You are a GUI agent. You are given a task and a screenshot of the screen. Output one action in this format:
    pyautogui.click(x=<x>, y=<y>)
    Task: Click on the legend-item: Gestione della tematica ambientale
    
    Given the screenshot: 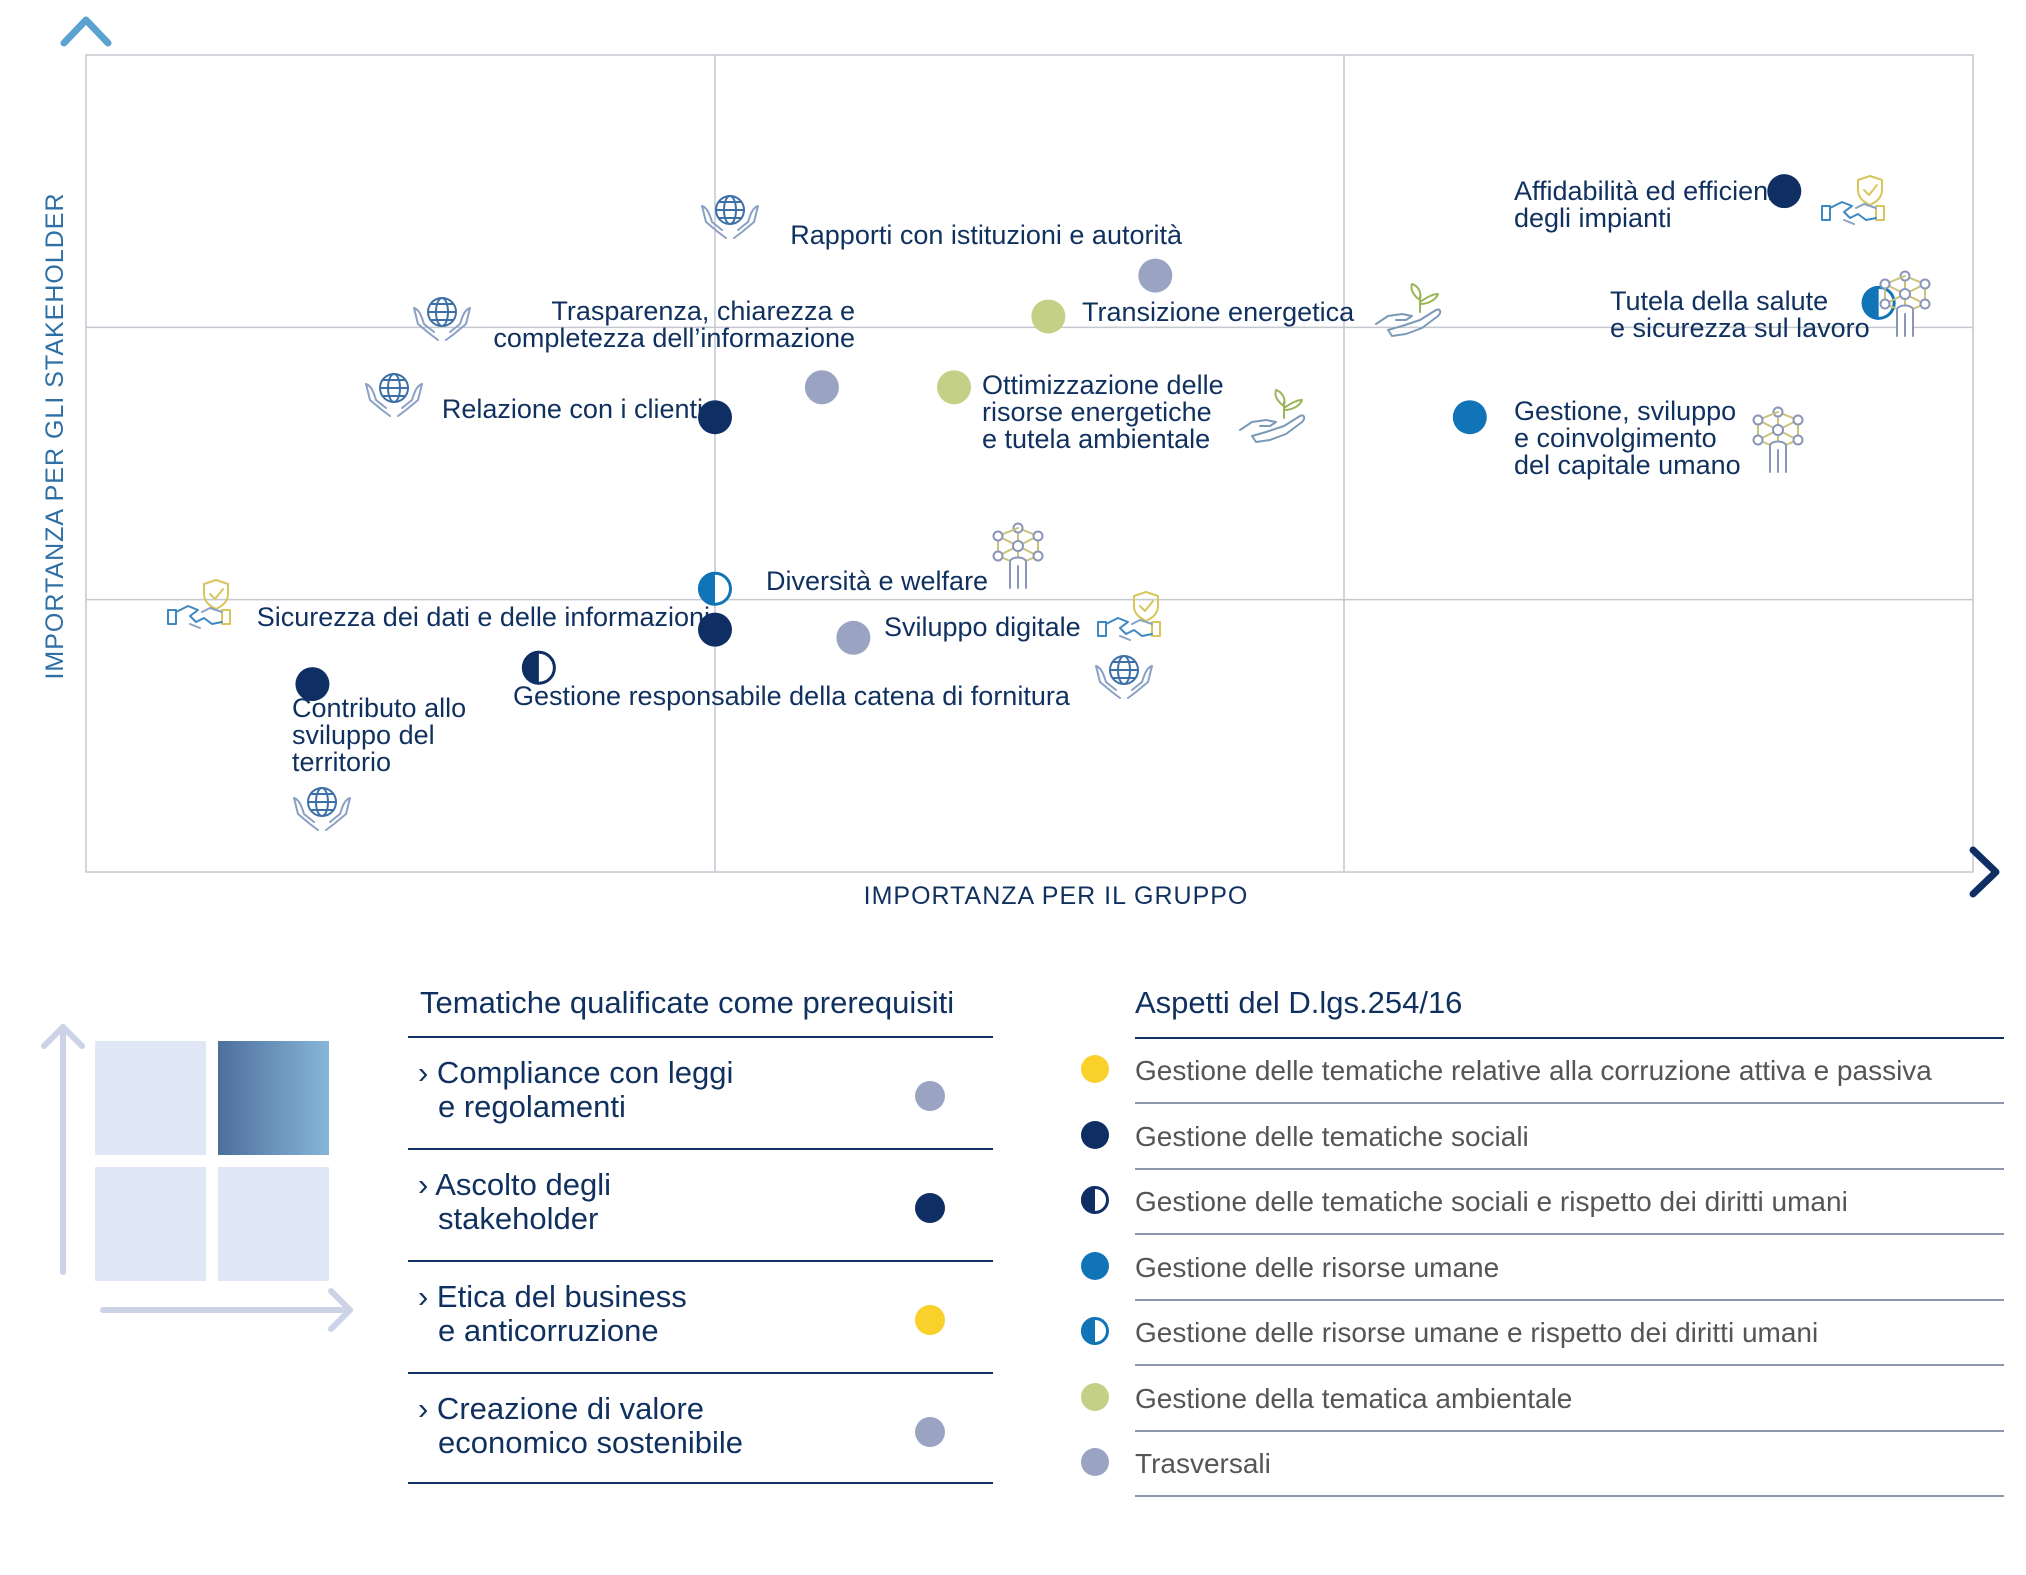 What is the action you would take?
    pyautogui.click(x=1535, y=1399)
    